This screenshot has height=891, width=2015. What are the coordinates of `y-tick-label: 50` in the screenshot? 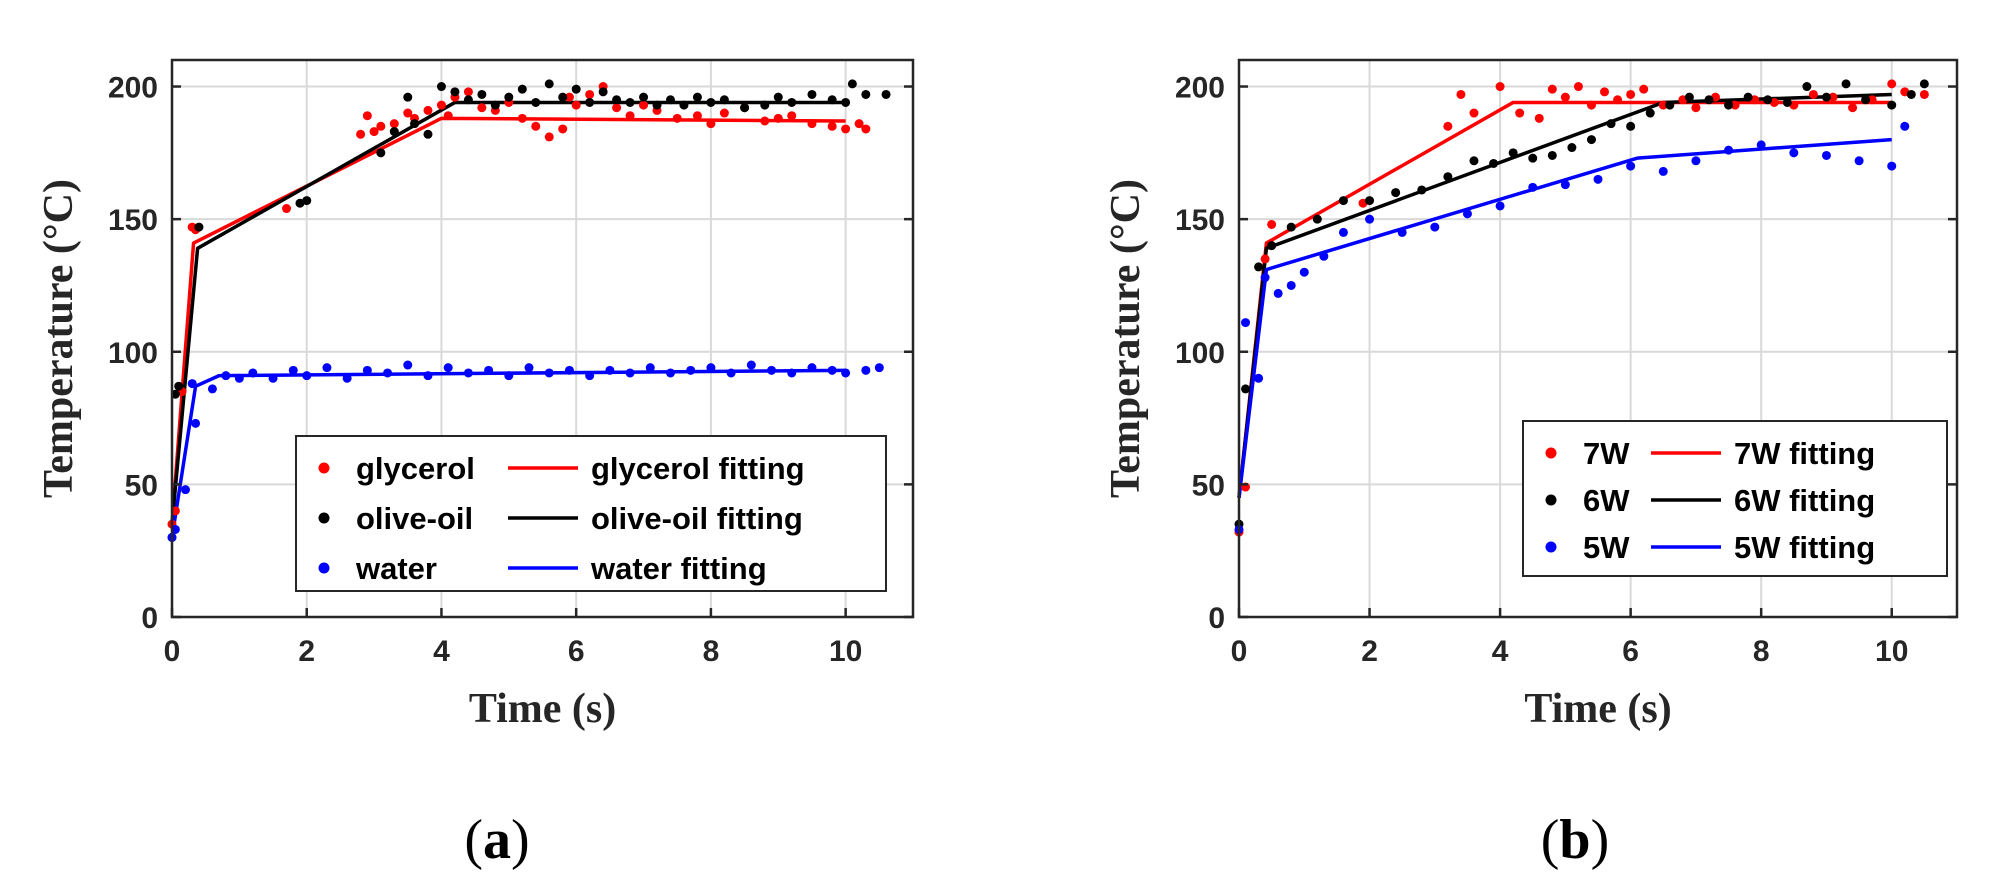 It's located at (141, 485).